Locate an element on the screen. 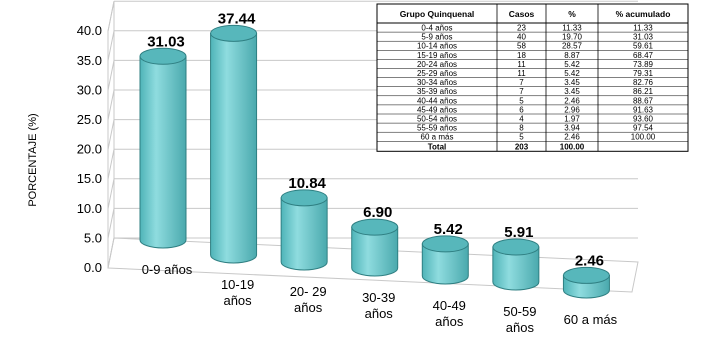 The width and height of the screenshot is (719, 362). table-header-cell: % acumulado is located at coordinates (643, 14).